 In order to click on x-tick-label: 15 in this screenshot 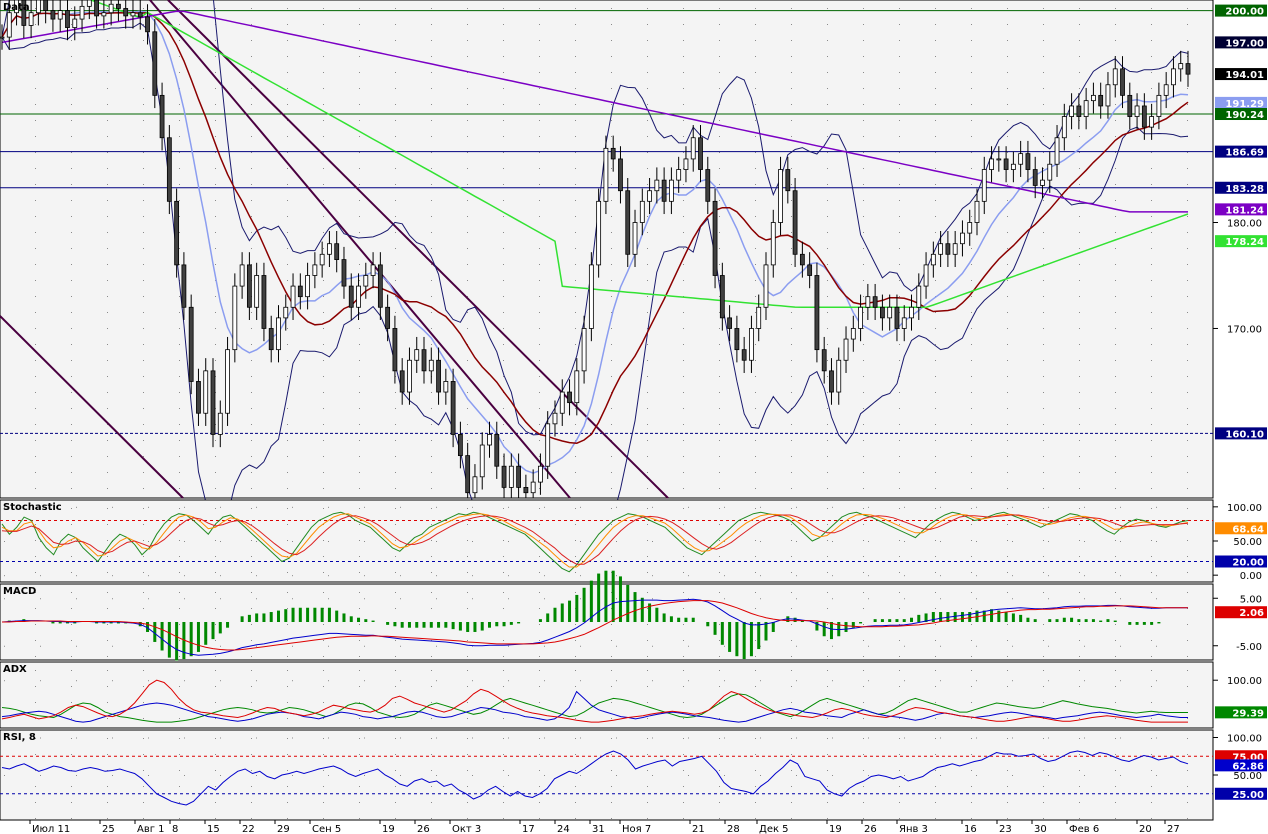, I will do `click(213, 829)`.